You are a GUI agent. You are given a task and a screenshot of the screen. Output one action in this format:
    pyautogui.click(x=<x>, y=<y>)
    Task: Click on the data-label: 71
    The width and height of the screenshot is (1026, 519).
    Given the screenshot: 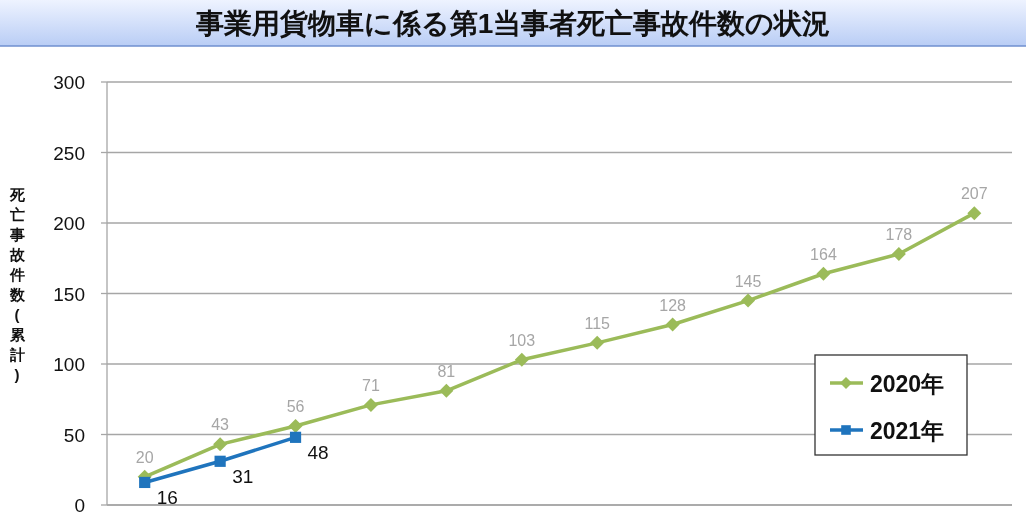 What is the action you would take?
    pyautogui.click(x=371, y=385)
    